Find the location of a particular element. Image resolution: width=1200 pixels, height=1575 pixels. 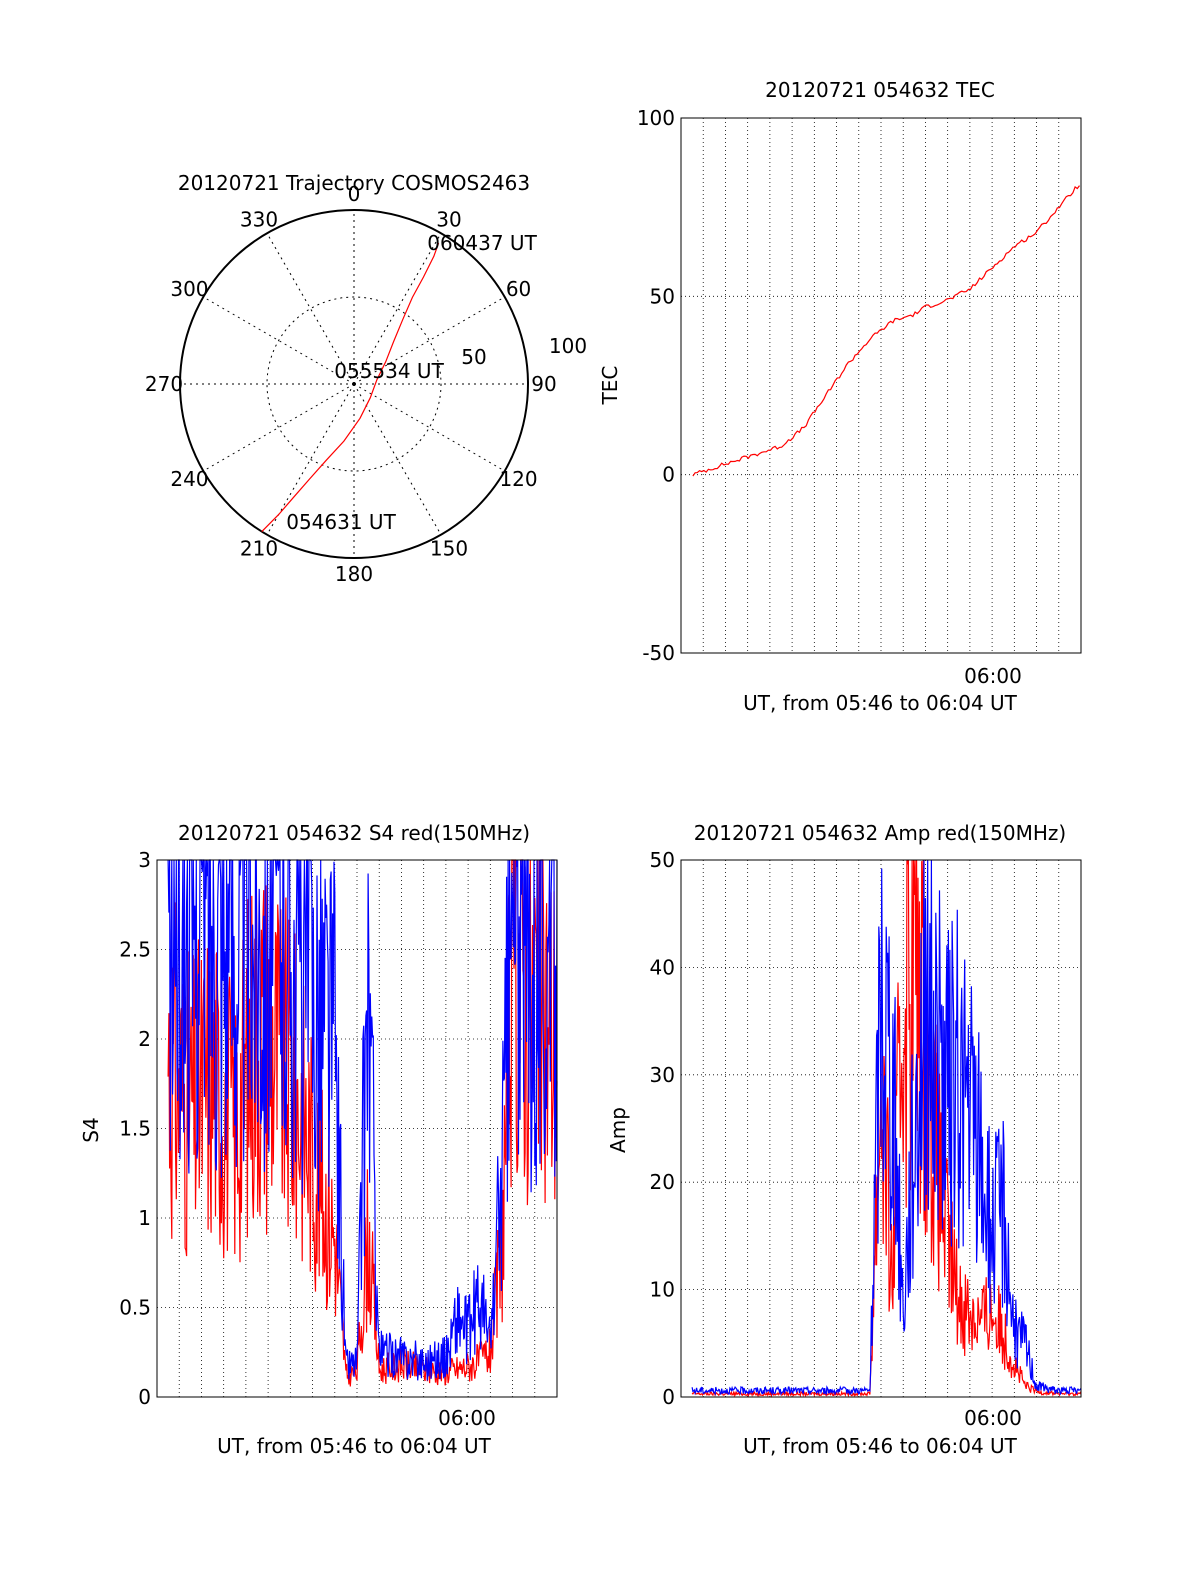

amp-xtick-label: 06:00 is located at coordinates (993, 1418).